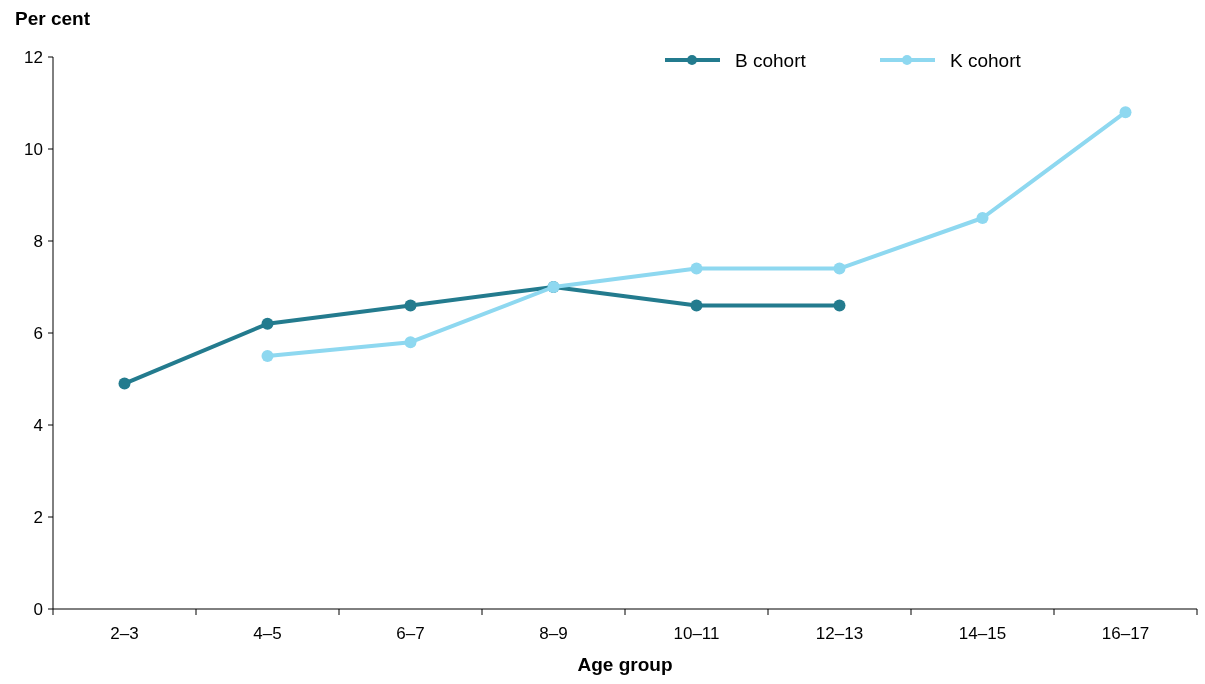 This screenshot has width=1205, height=684. Describe the element at coordinates (839, 633) in the screenshot. I see `x-tick-label: 12–13` at that location.